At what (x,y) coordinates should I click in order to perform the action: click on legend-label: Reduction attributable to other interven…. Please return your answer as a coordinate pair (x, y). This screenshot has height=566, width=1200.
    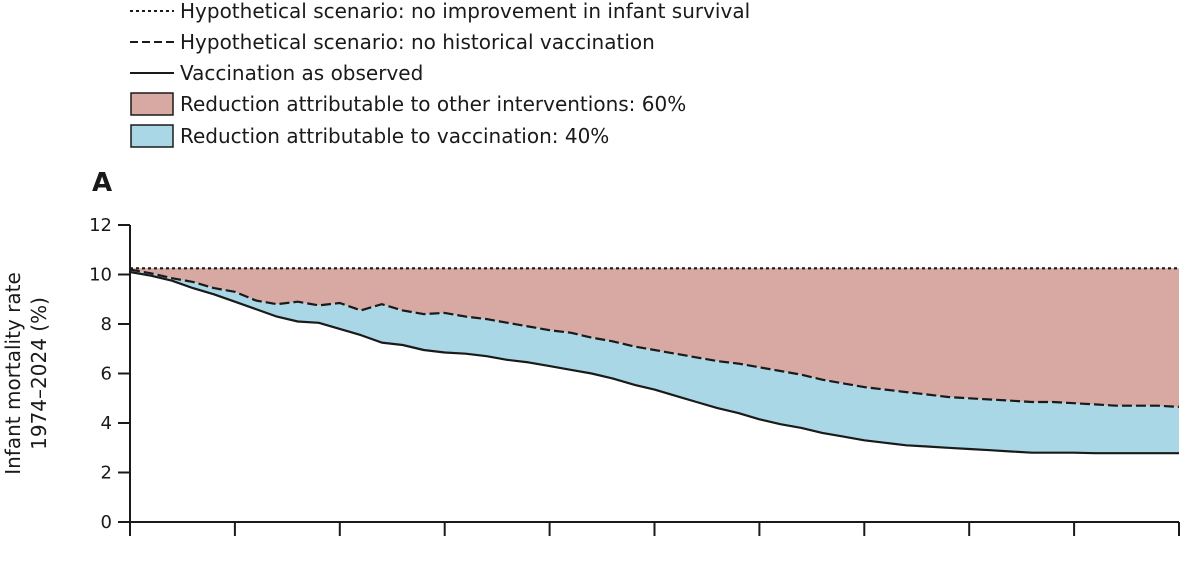
    Looking at the image, I should click on (433, 104).